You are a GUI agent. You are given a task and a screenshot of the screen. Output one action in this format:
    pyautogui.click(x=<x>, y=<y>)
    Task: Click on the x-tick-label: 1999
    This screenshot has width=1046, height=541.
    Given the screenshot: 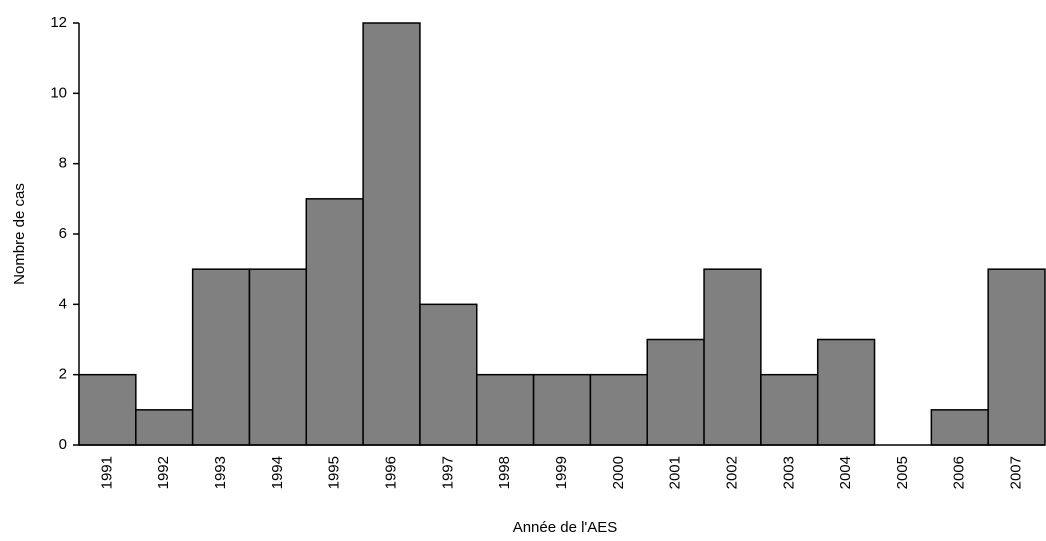 What is the action you would take?
    pyautogui.click(x=561, y=472)
    